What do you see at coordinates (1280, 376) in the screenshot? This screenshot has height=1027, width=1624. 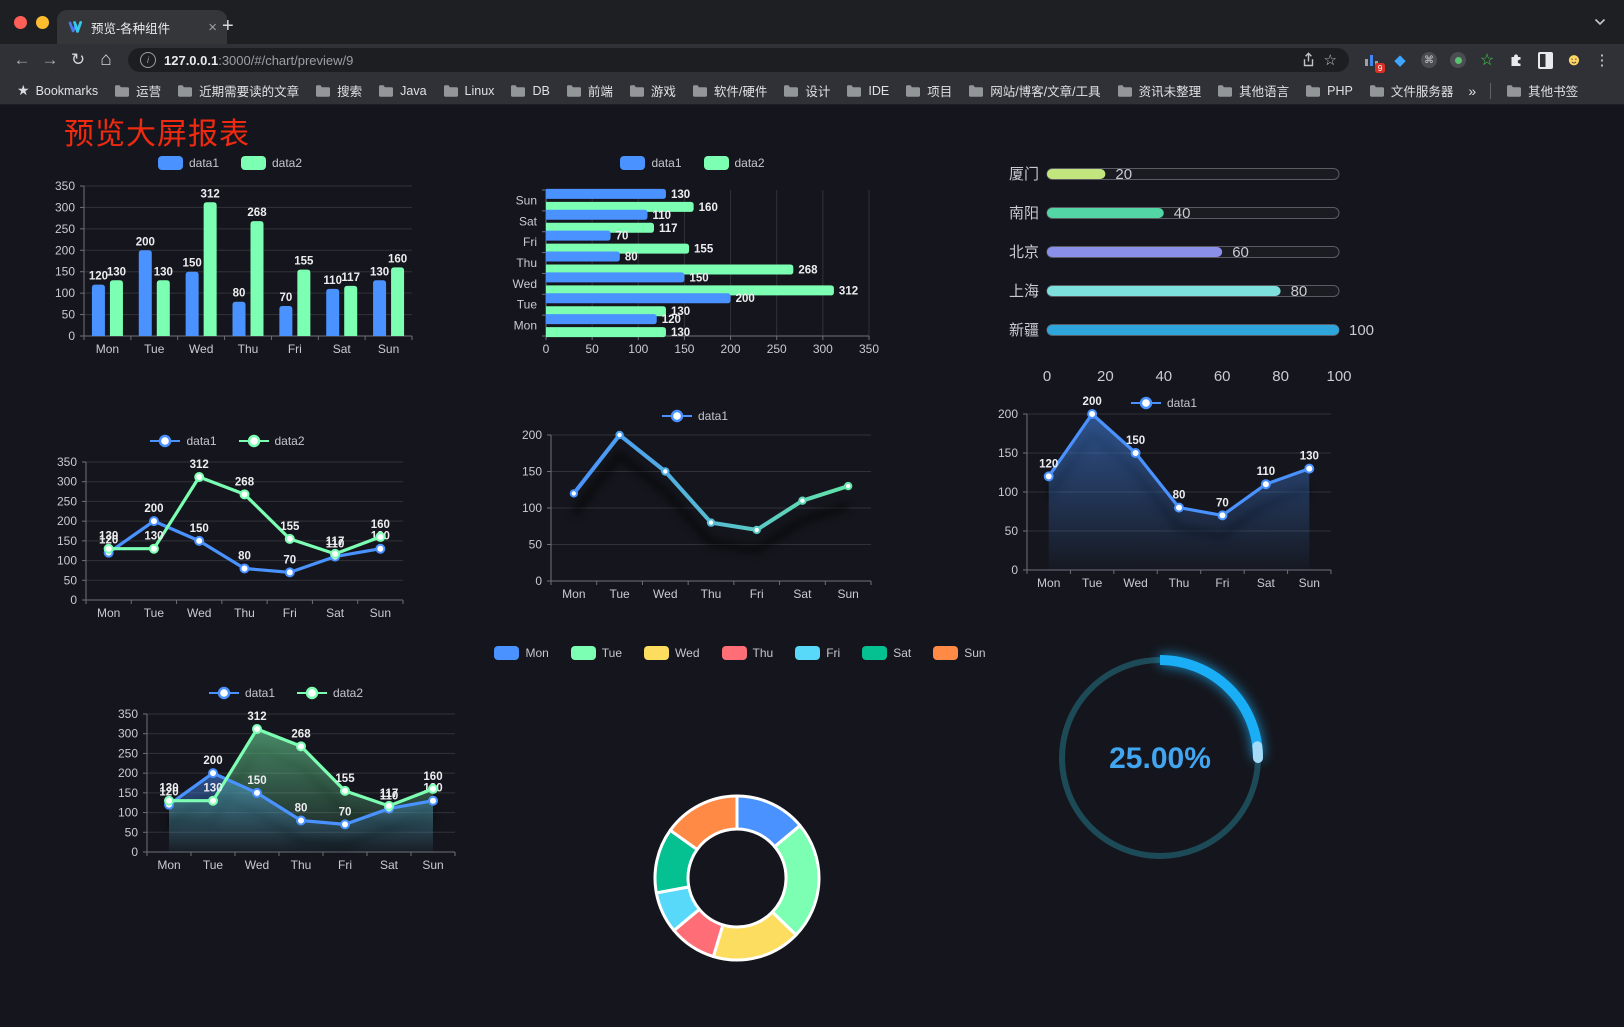 I see `svg-text: 80` at bounding box center [1280, 376].